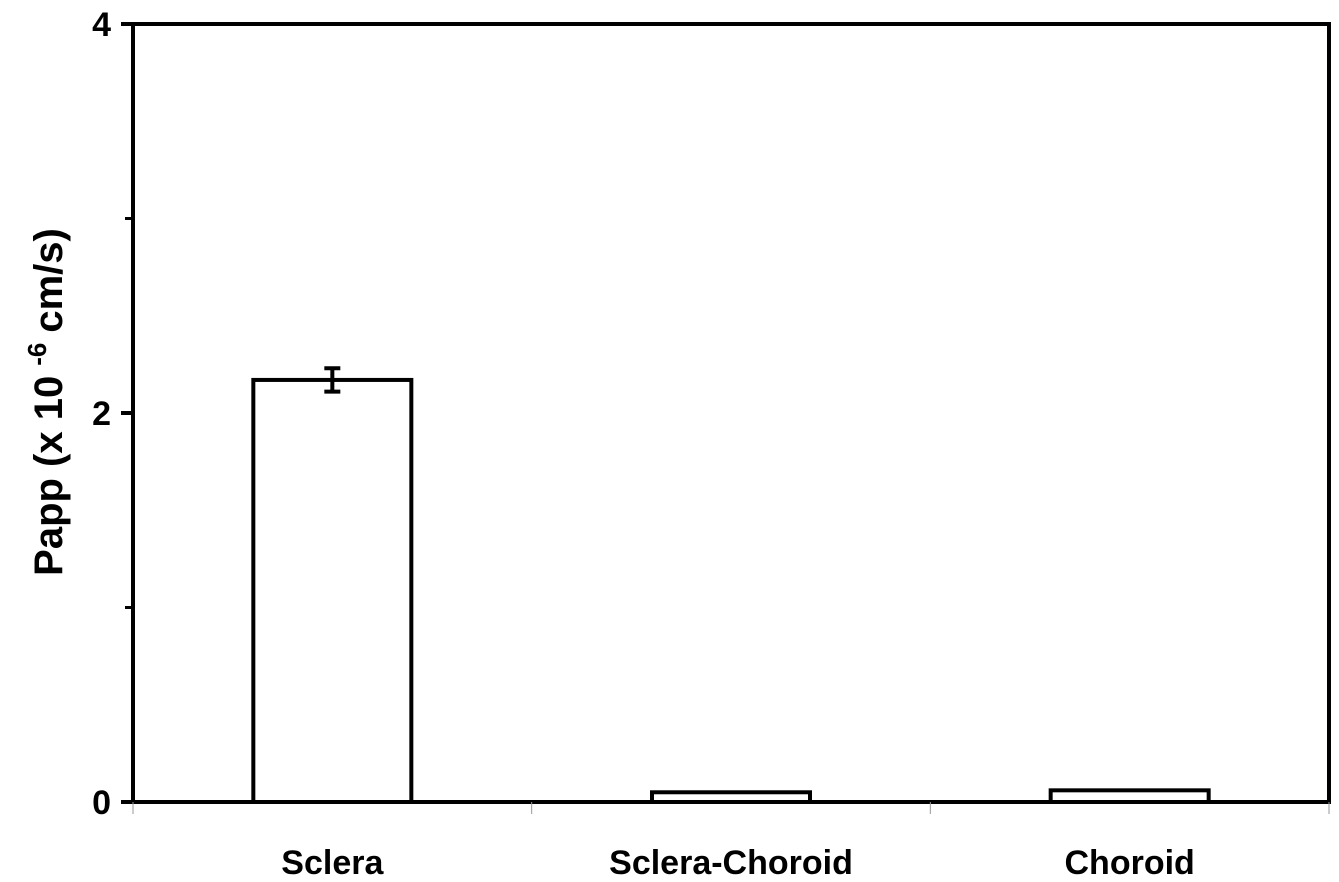 The height and width of the screenshot is (882, 1339). Describe the element at coordinates (731, 797) in the screenshot. I see `bar-sclera-choroid` at that location.